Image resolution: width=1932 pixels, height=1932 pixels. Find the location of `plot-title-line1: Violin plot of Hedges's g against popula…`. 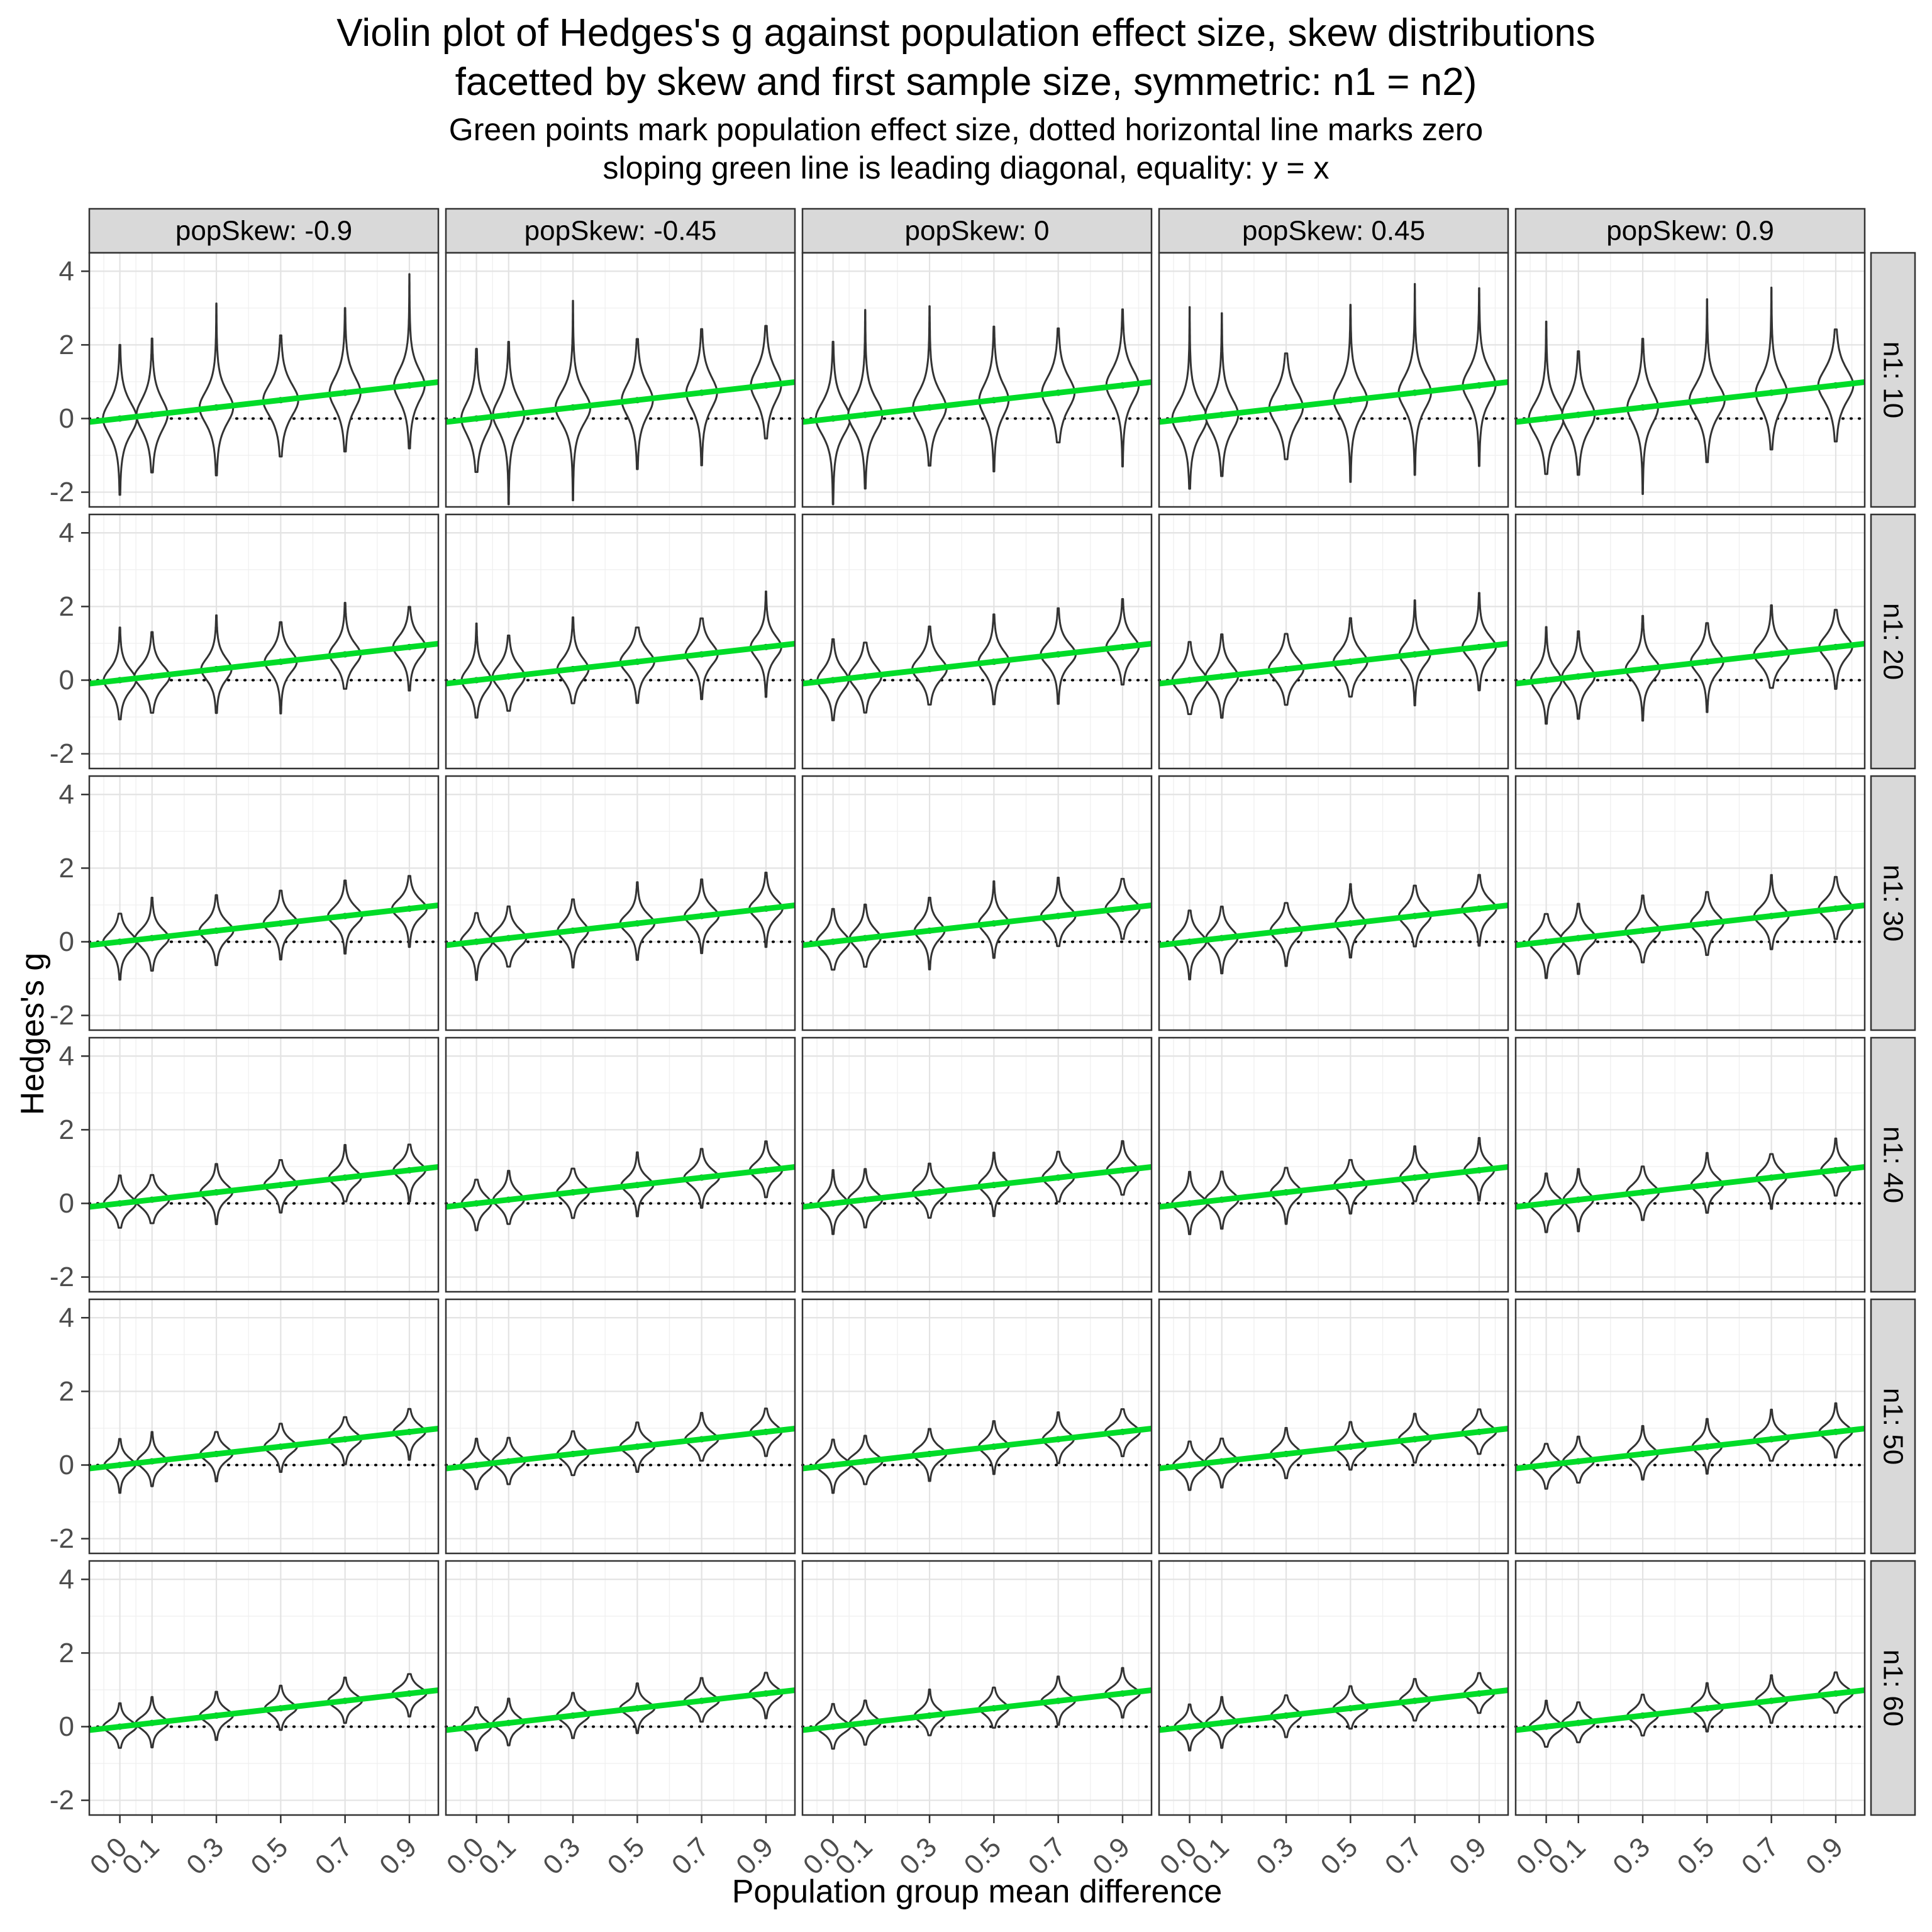

plot-title-line1: Violin plot of Hedges's g against popula… is located at coordinates (966, 33).